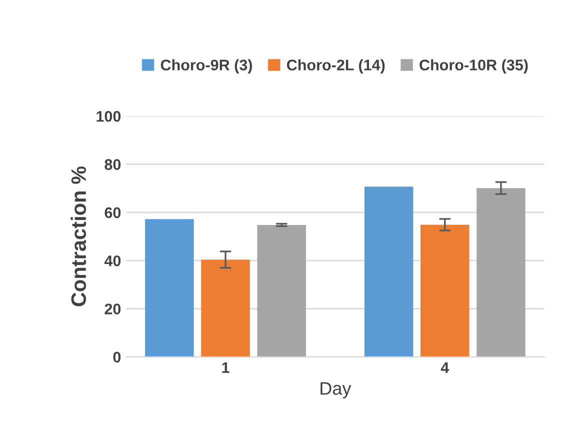 The height and width of the screenshot is (430, 573). I want to click on y-tick-label: 80, so click(112, 164).